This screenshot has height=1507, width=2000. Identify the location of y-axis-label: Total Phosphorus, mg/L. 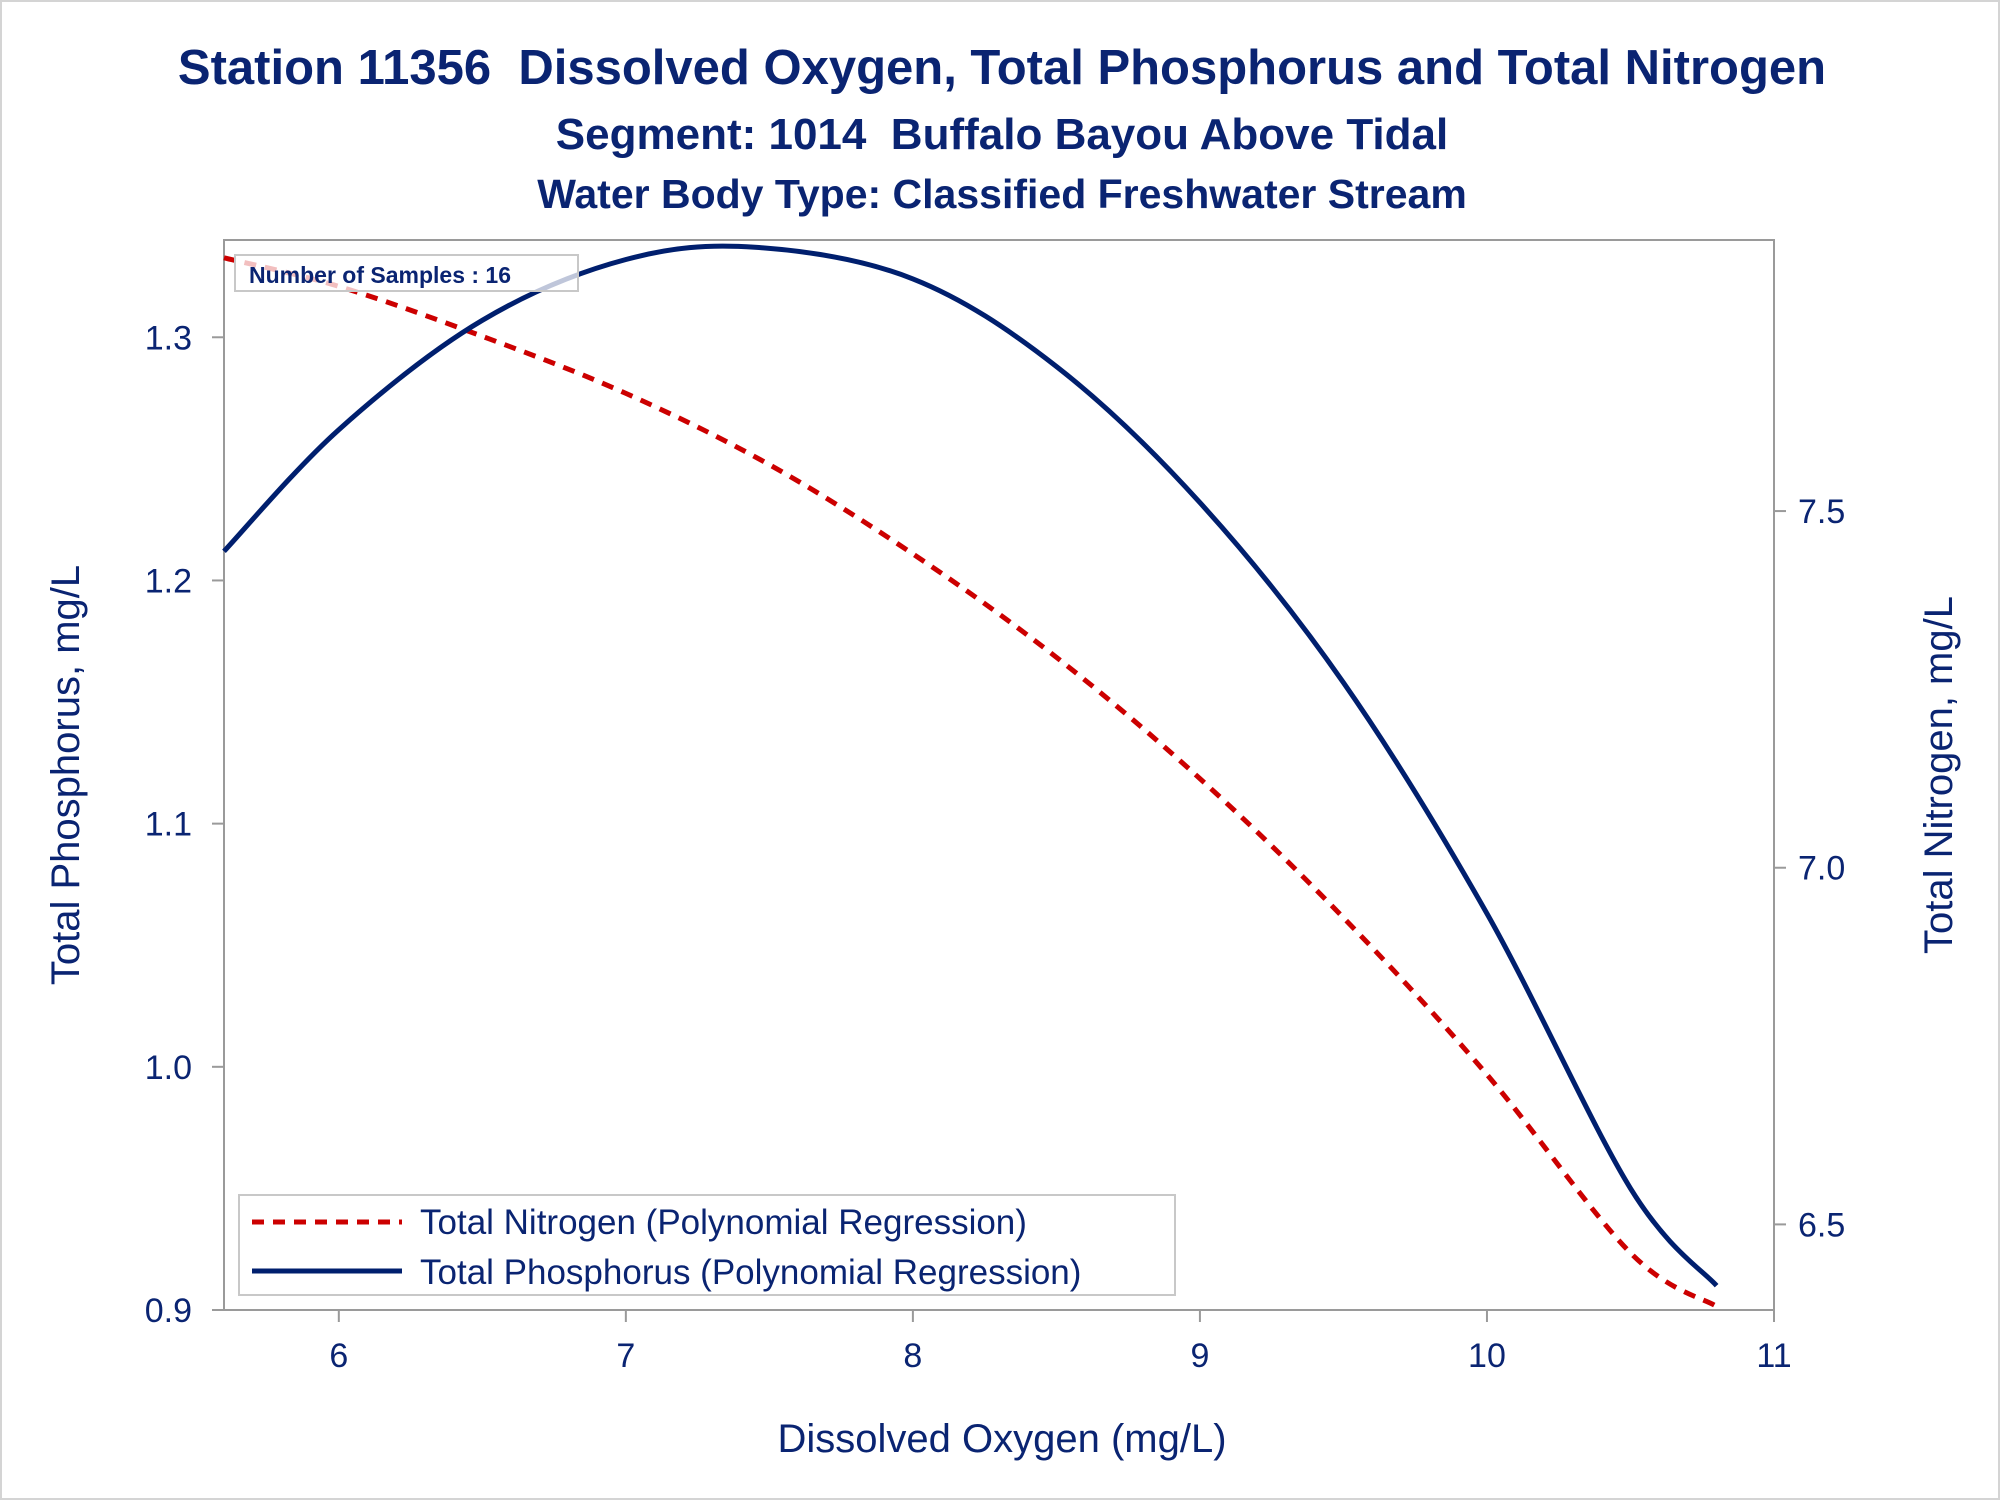
(66, 775).